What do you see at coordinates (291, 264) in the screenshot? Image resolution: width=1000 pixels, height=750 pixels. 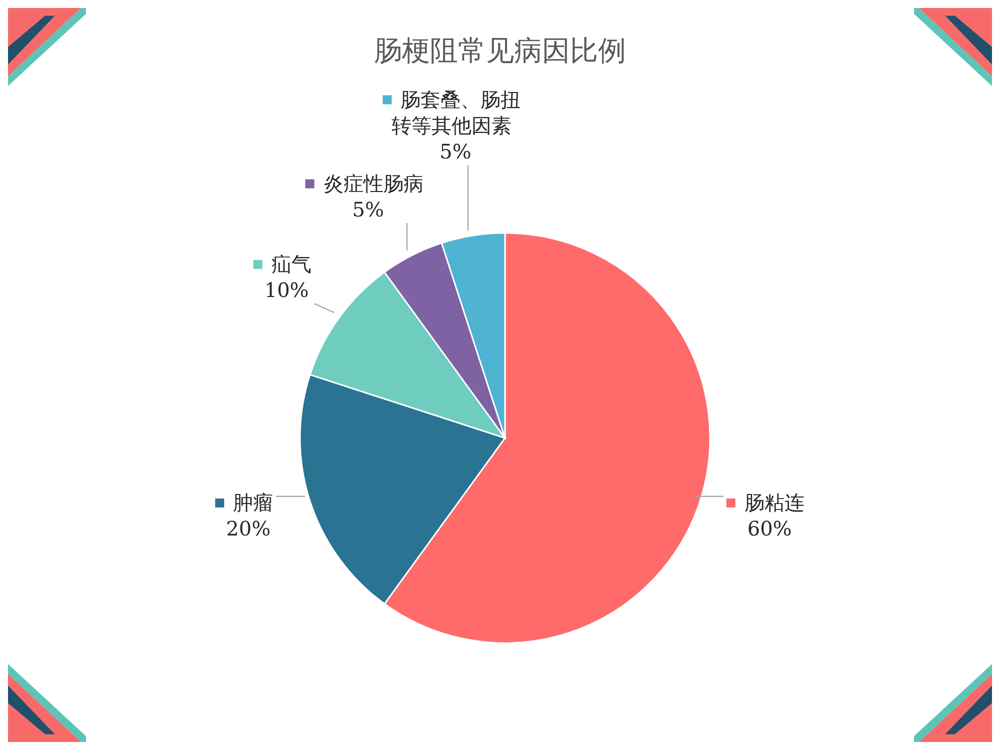 I see `legend-label: 疝气` at bounding box center [291, 264].